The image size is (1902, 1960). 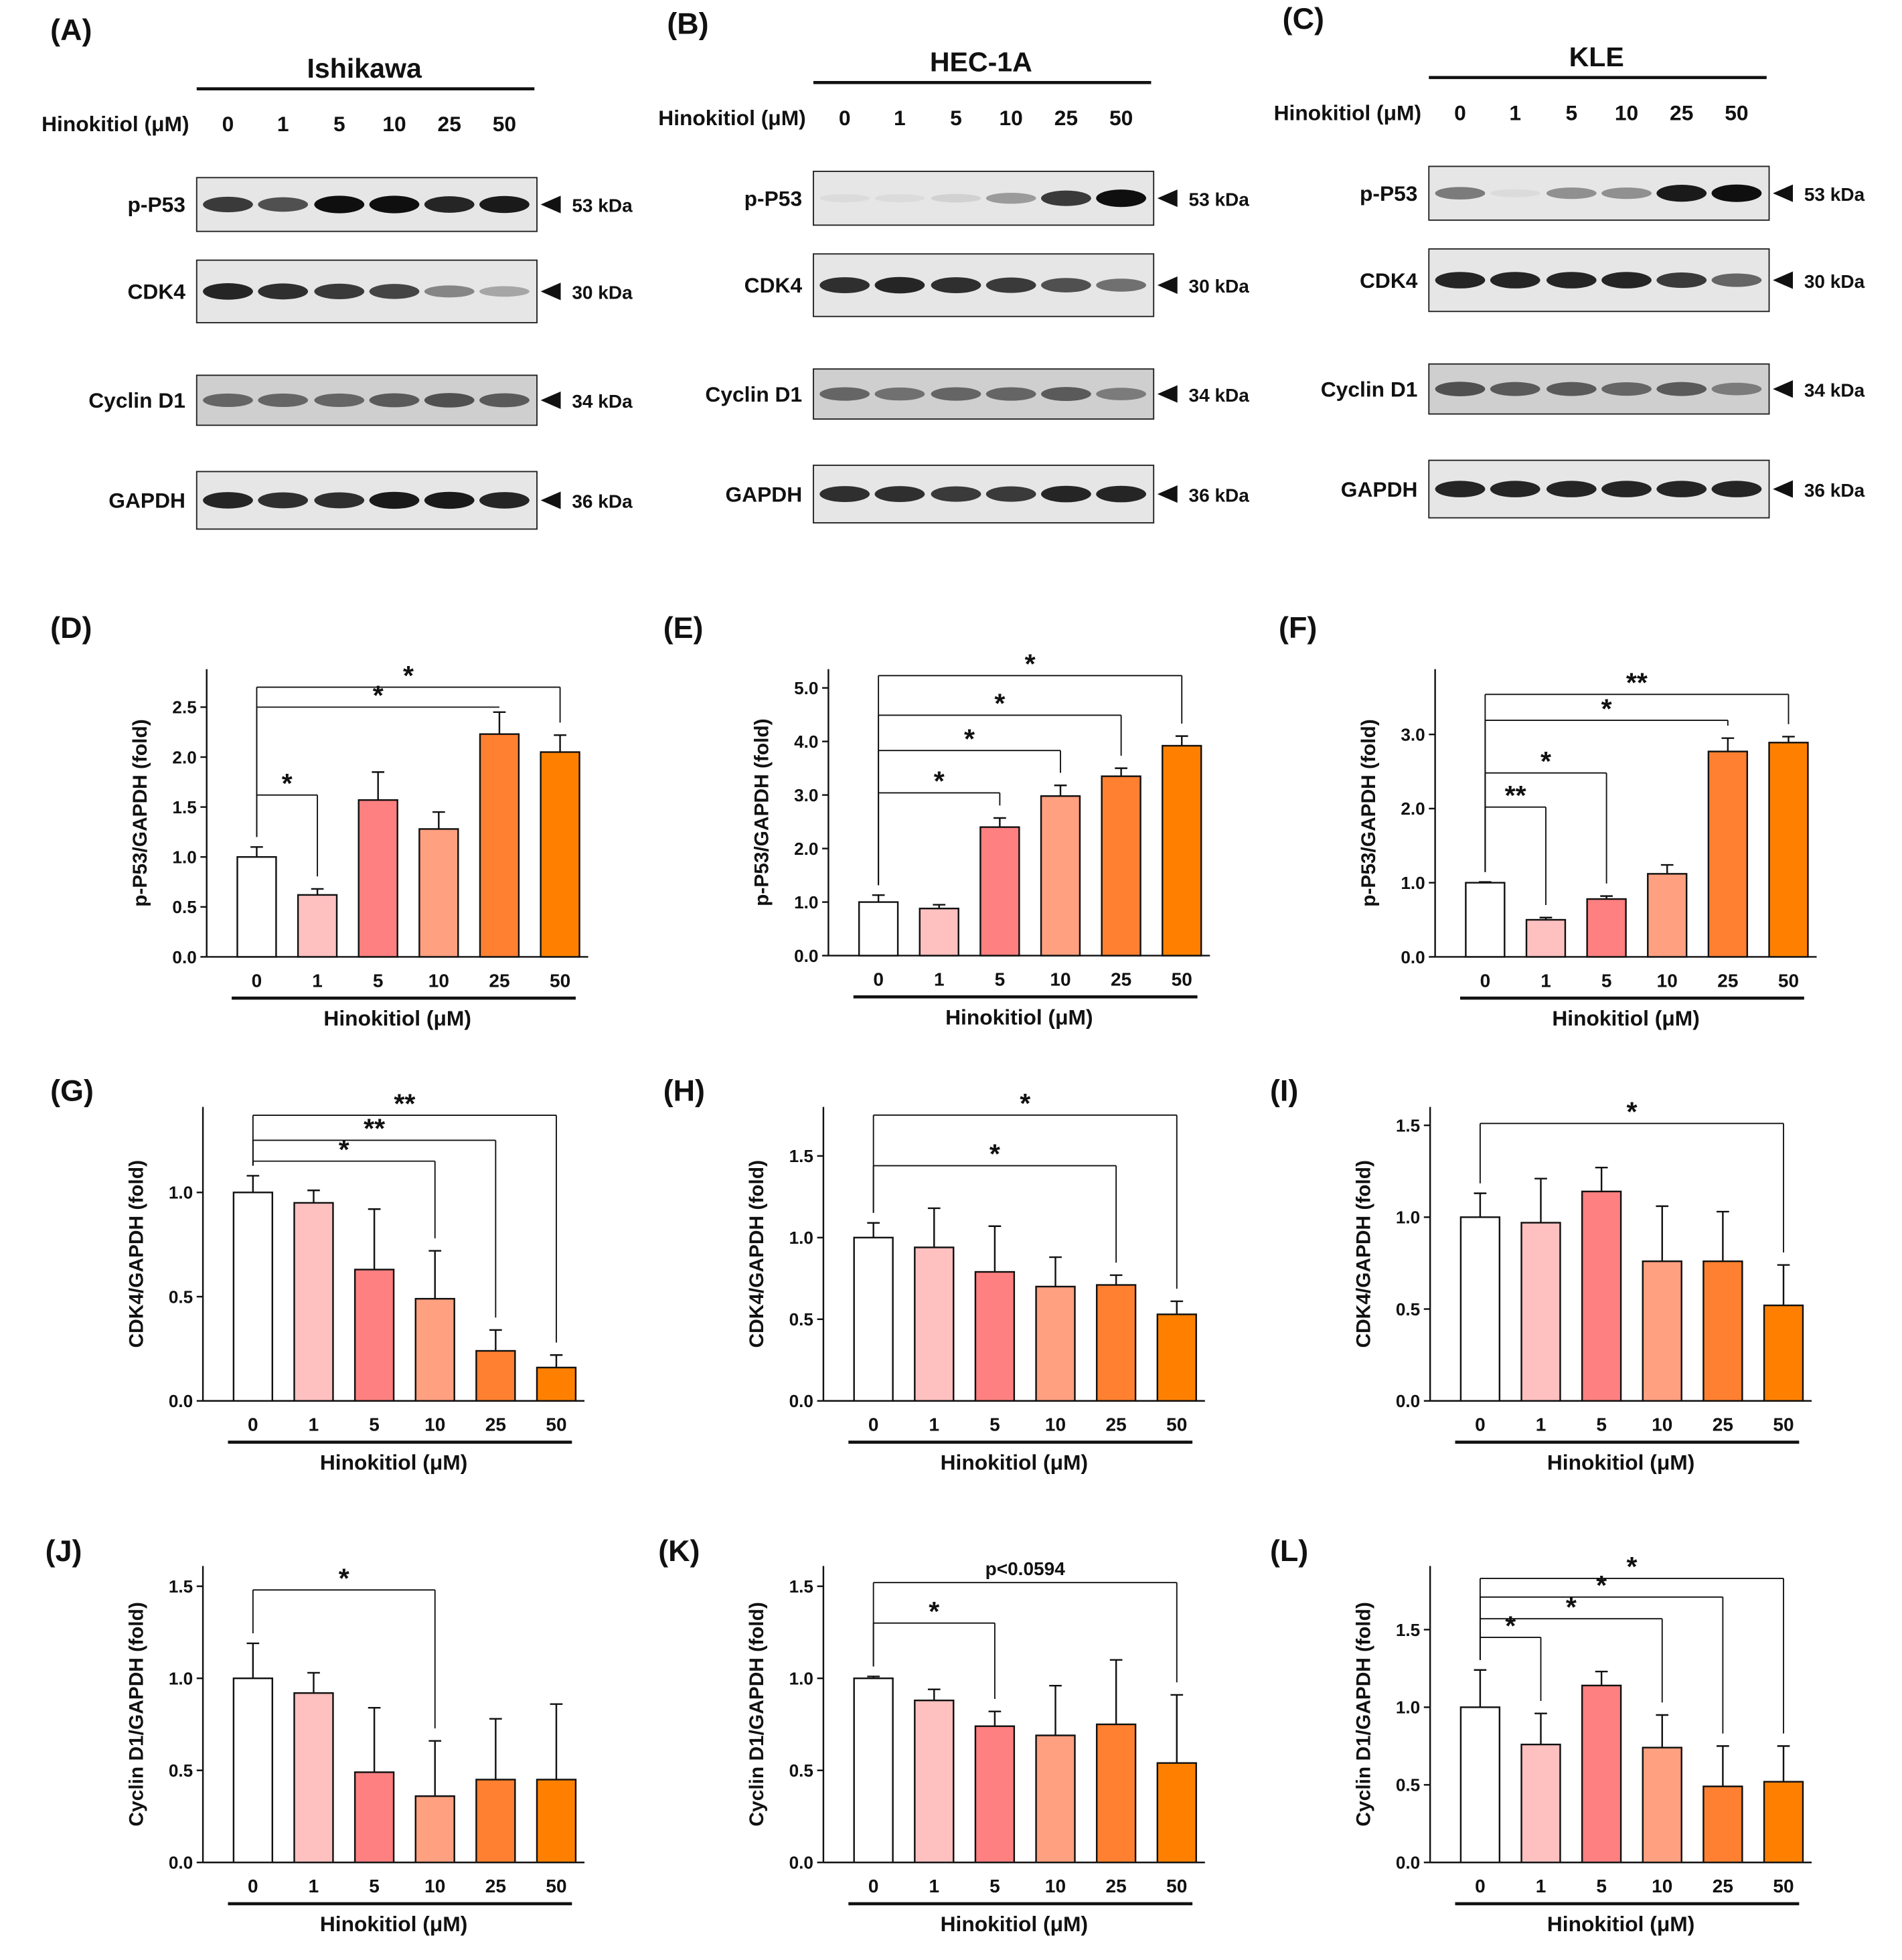 I want to click on panel-label: (I), so click(x=1284, y=1090).